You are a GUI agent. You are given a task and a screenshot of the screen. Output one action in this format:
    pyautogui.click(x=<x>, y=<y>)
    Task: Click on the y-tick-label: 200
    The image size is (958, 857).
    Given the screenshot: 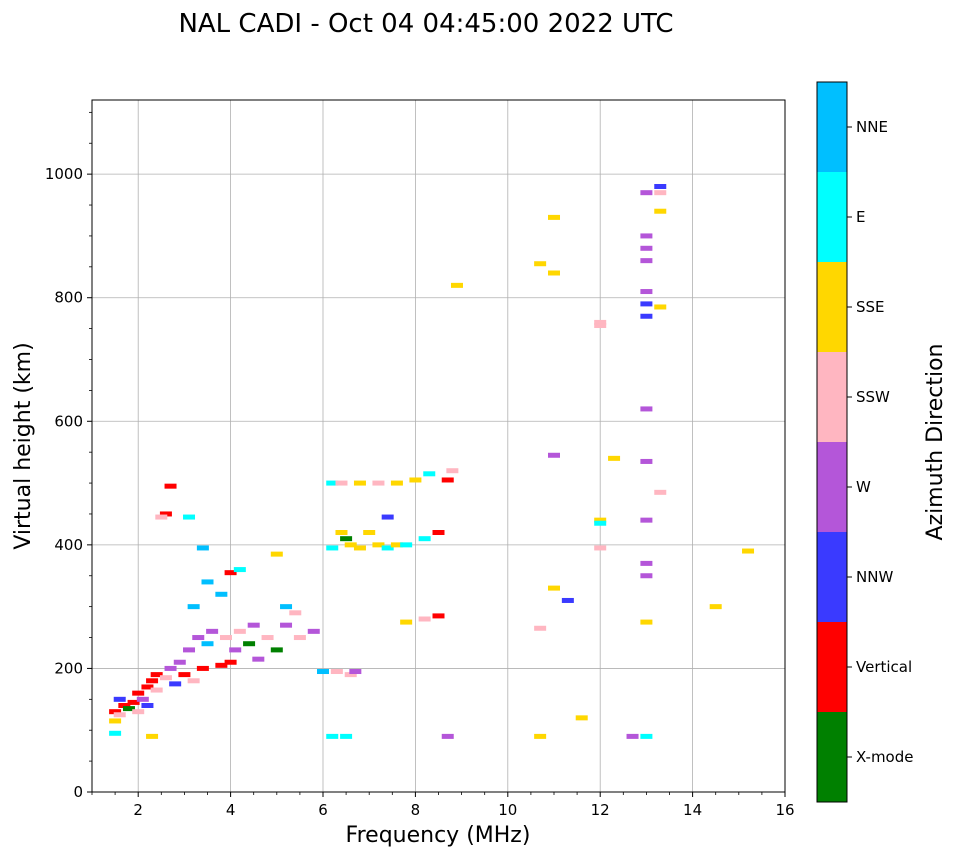 What is the action you would take?
    pyautogui.click(x=68, y=668)
    